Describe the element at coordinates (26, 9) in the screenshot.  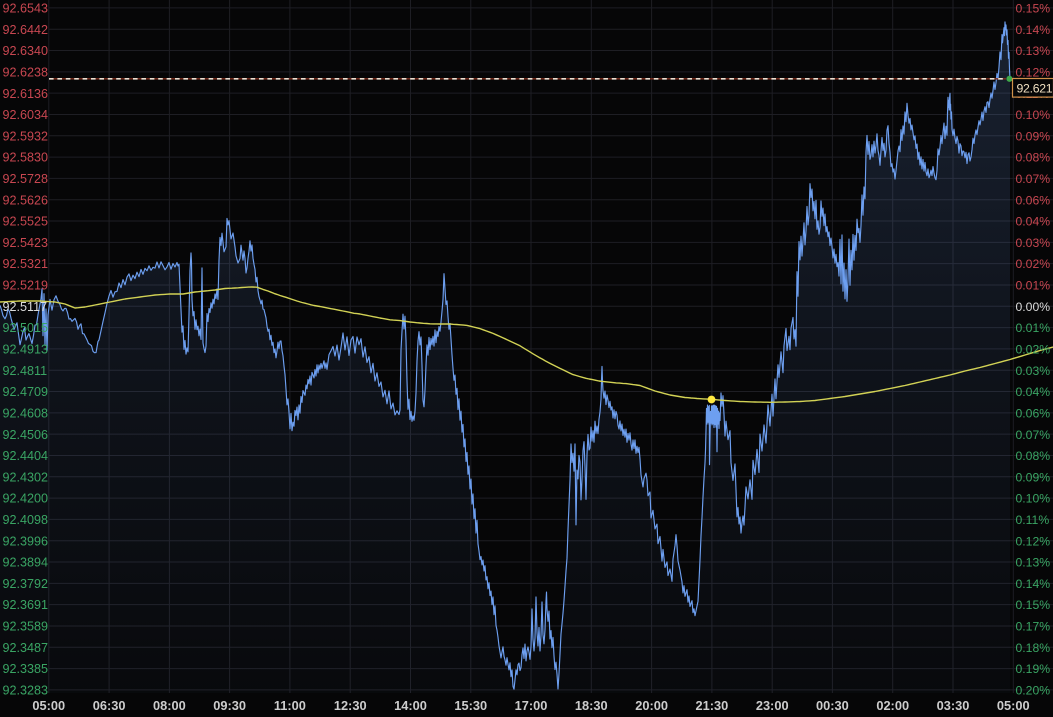
I see `svg-text: 92.6543` at that location.